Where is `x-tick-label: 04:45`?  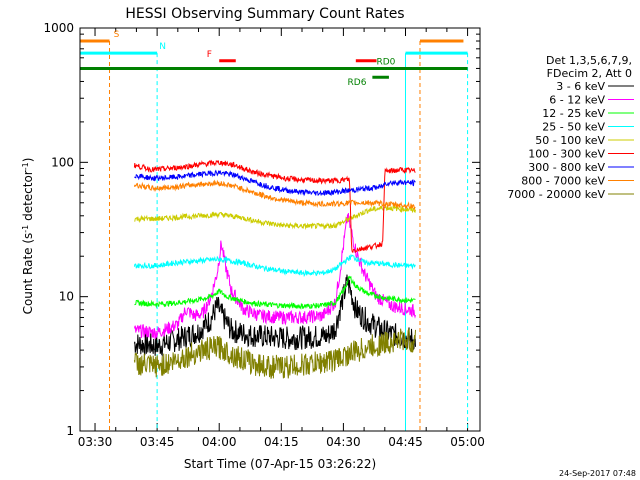
x-tick-label: 04:45 is located at coordinates (405, 442).